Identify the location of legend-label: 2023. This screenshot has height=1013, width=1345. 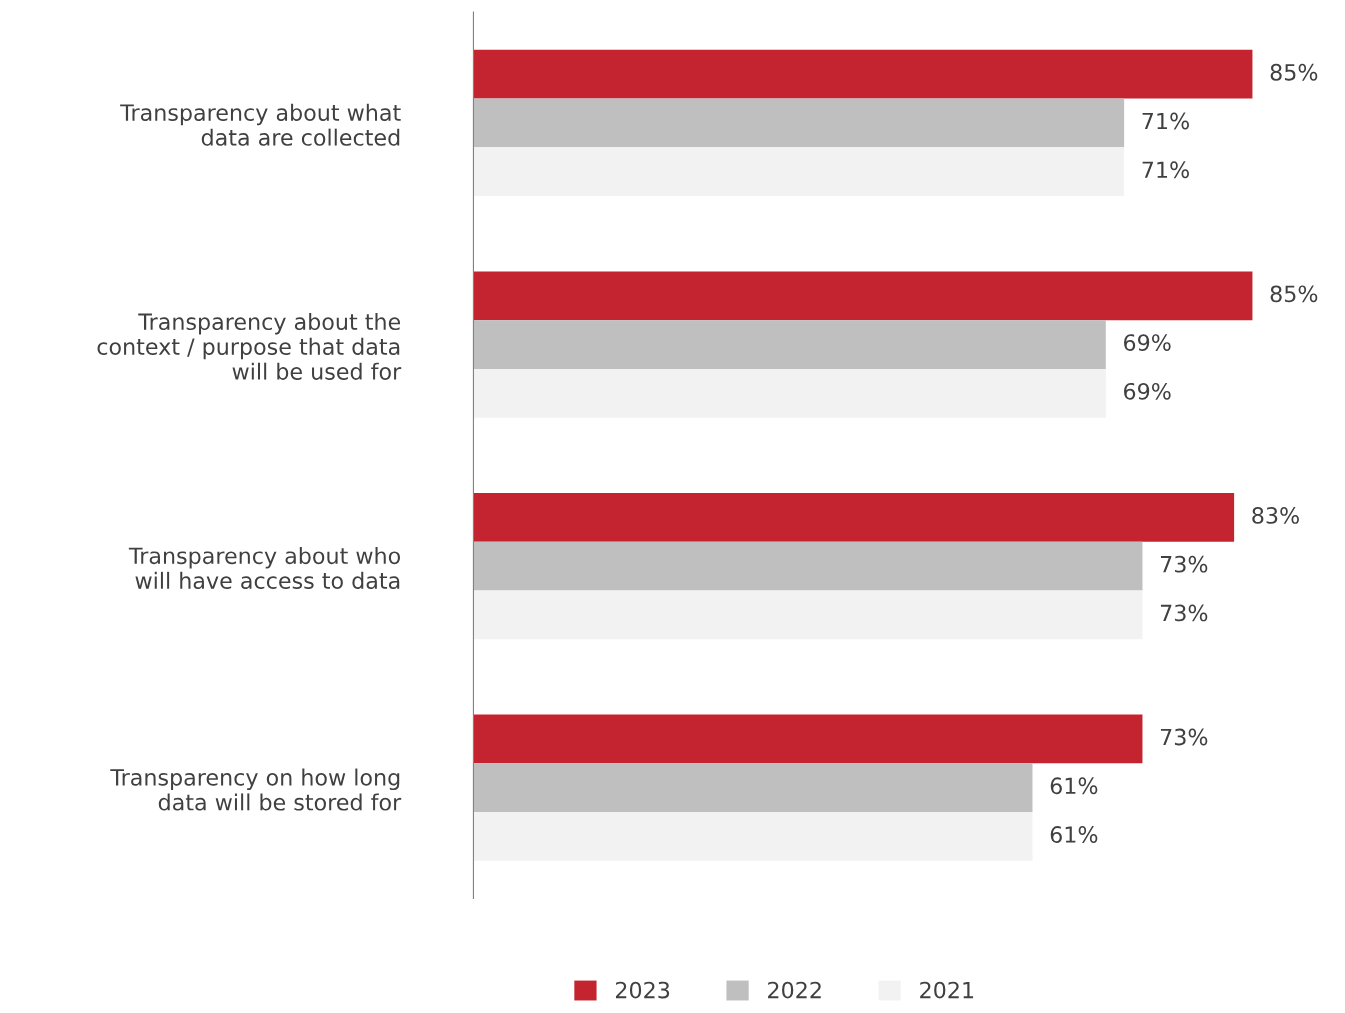
(642, 990).